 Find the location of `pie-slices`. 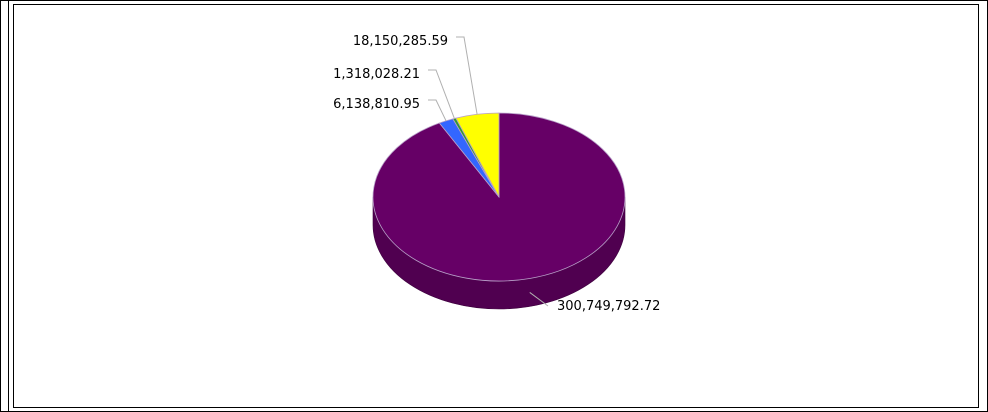

pie-slices is located at coordinates (499, 197).